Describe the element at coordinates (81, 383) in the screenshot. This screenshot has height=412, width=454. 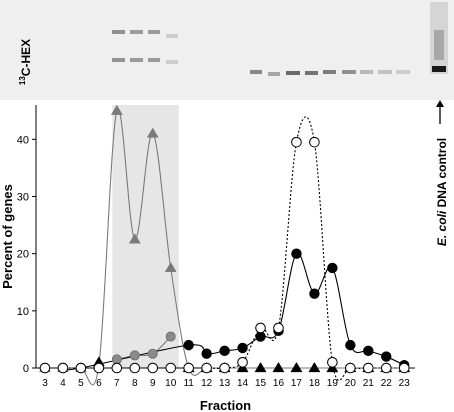
I see `x-tick-label: 5` at that location.